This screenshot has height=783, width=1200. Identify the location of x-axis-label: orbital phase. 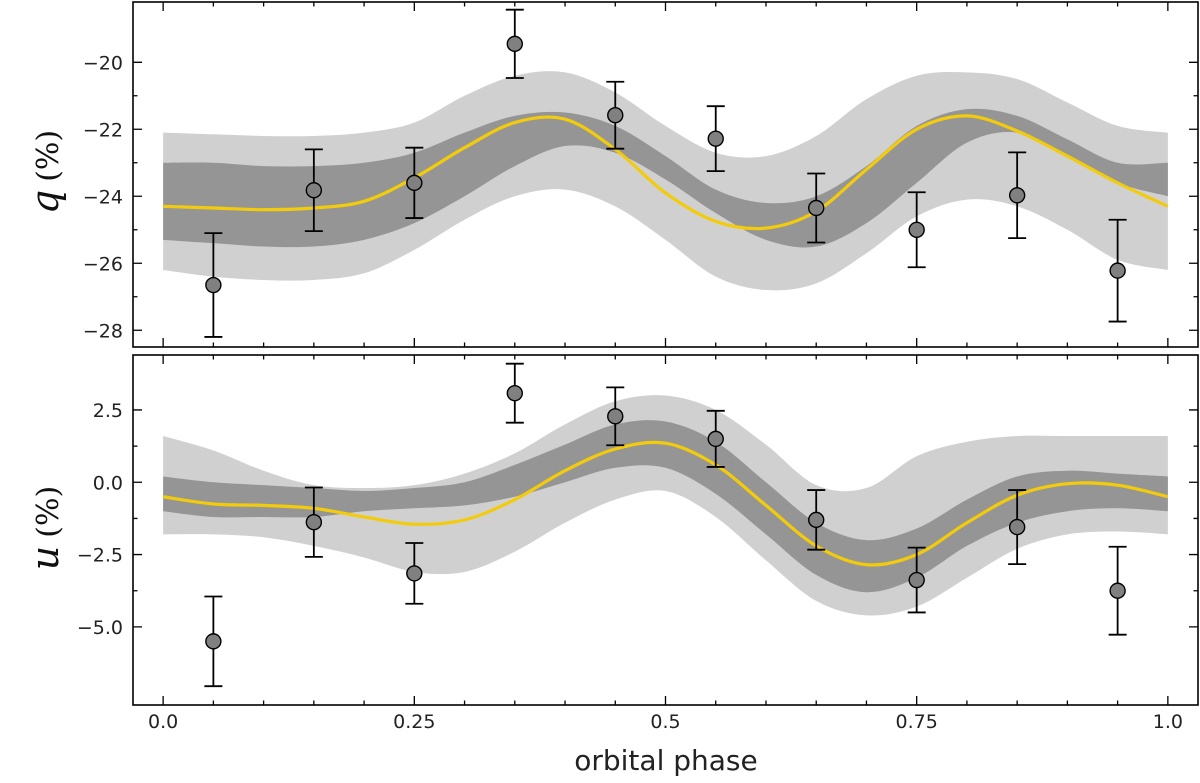
(666, 760).